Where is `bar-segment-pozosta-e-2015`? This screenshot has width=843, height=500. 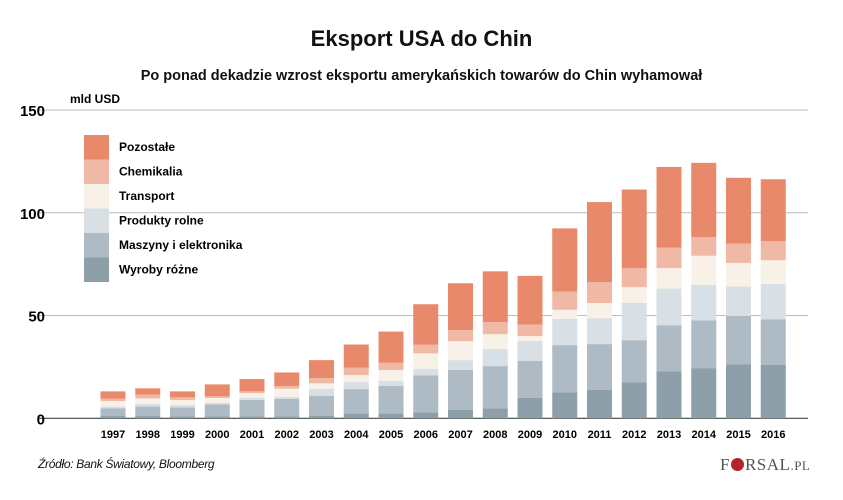
bar-segment-pozosta-e-2015 is located at coordinates (738, 210).